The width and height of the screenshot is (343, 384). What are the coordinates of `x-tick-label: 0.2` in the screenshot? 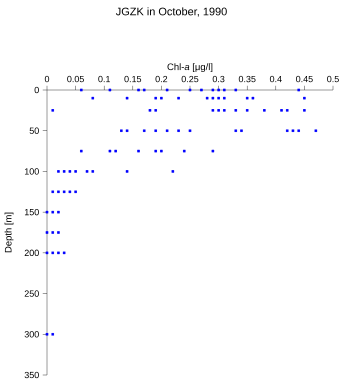 It's located at (162, 79).